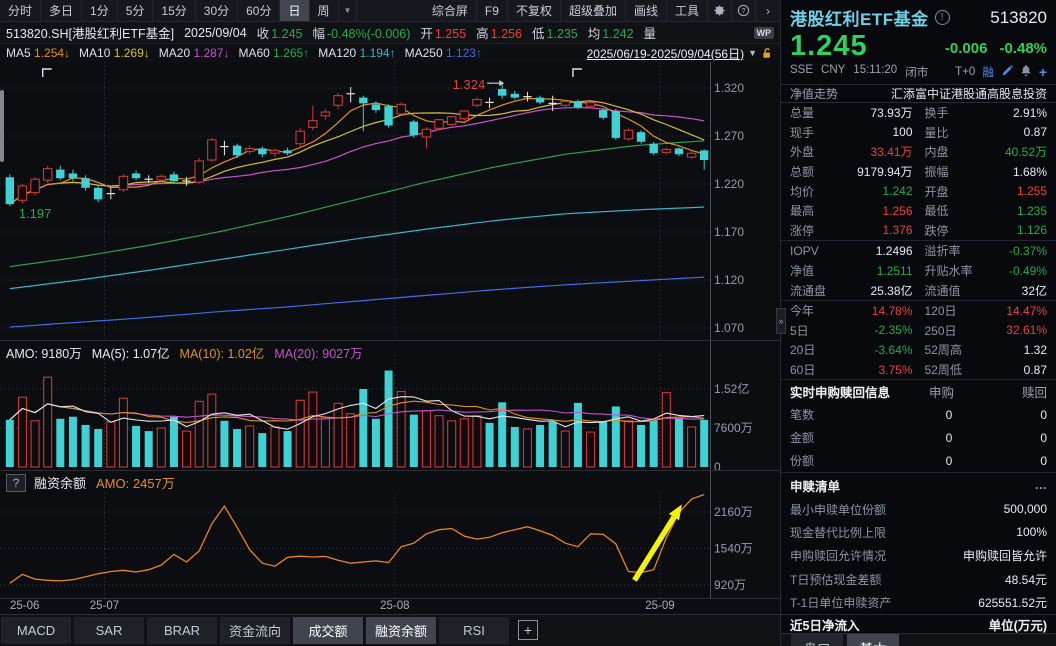 The height and width of the screenshot is (646, 1056). Describe the element at coordinates (717, 465) in the screenshot. I see `svg-text: 0` at that location.